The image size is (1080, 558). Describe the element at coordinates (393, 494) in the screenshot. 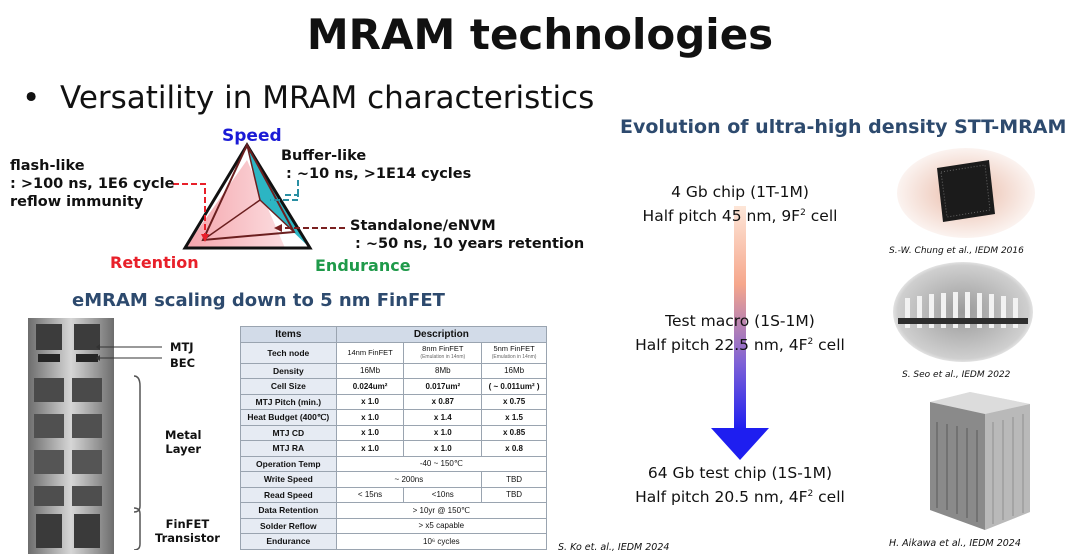

I see `table-row: Read Speed < 15ns <10ns TBD` at that location.